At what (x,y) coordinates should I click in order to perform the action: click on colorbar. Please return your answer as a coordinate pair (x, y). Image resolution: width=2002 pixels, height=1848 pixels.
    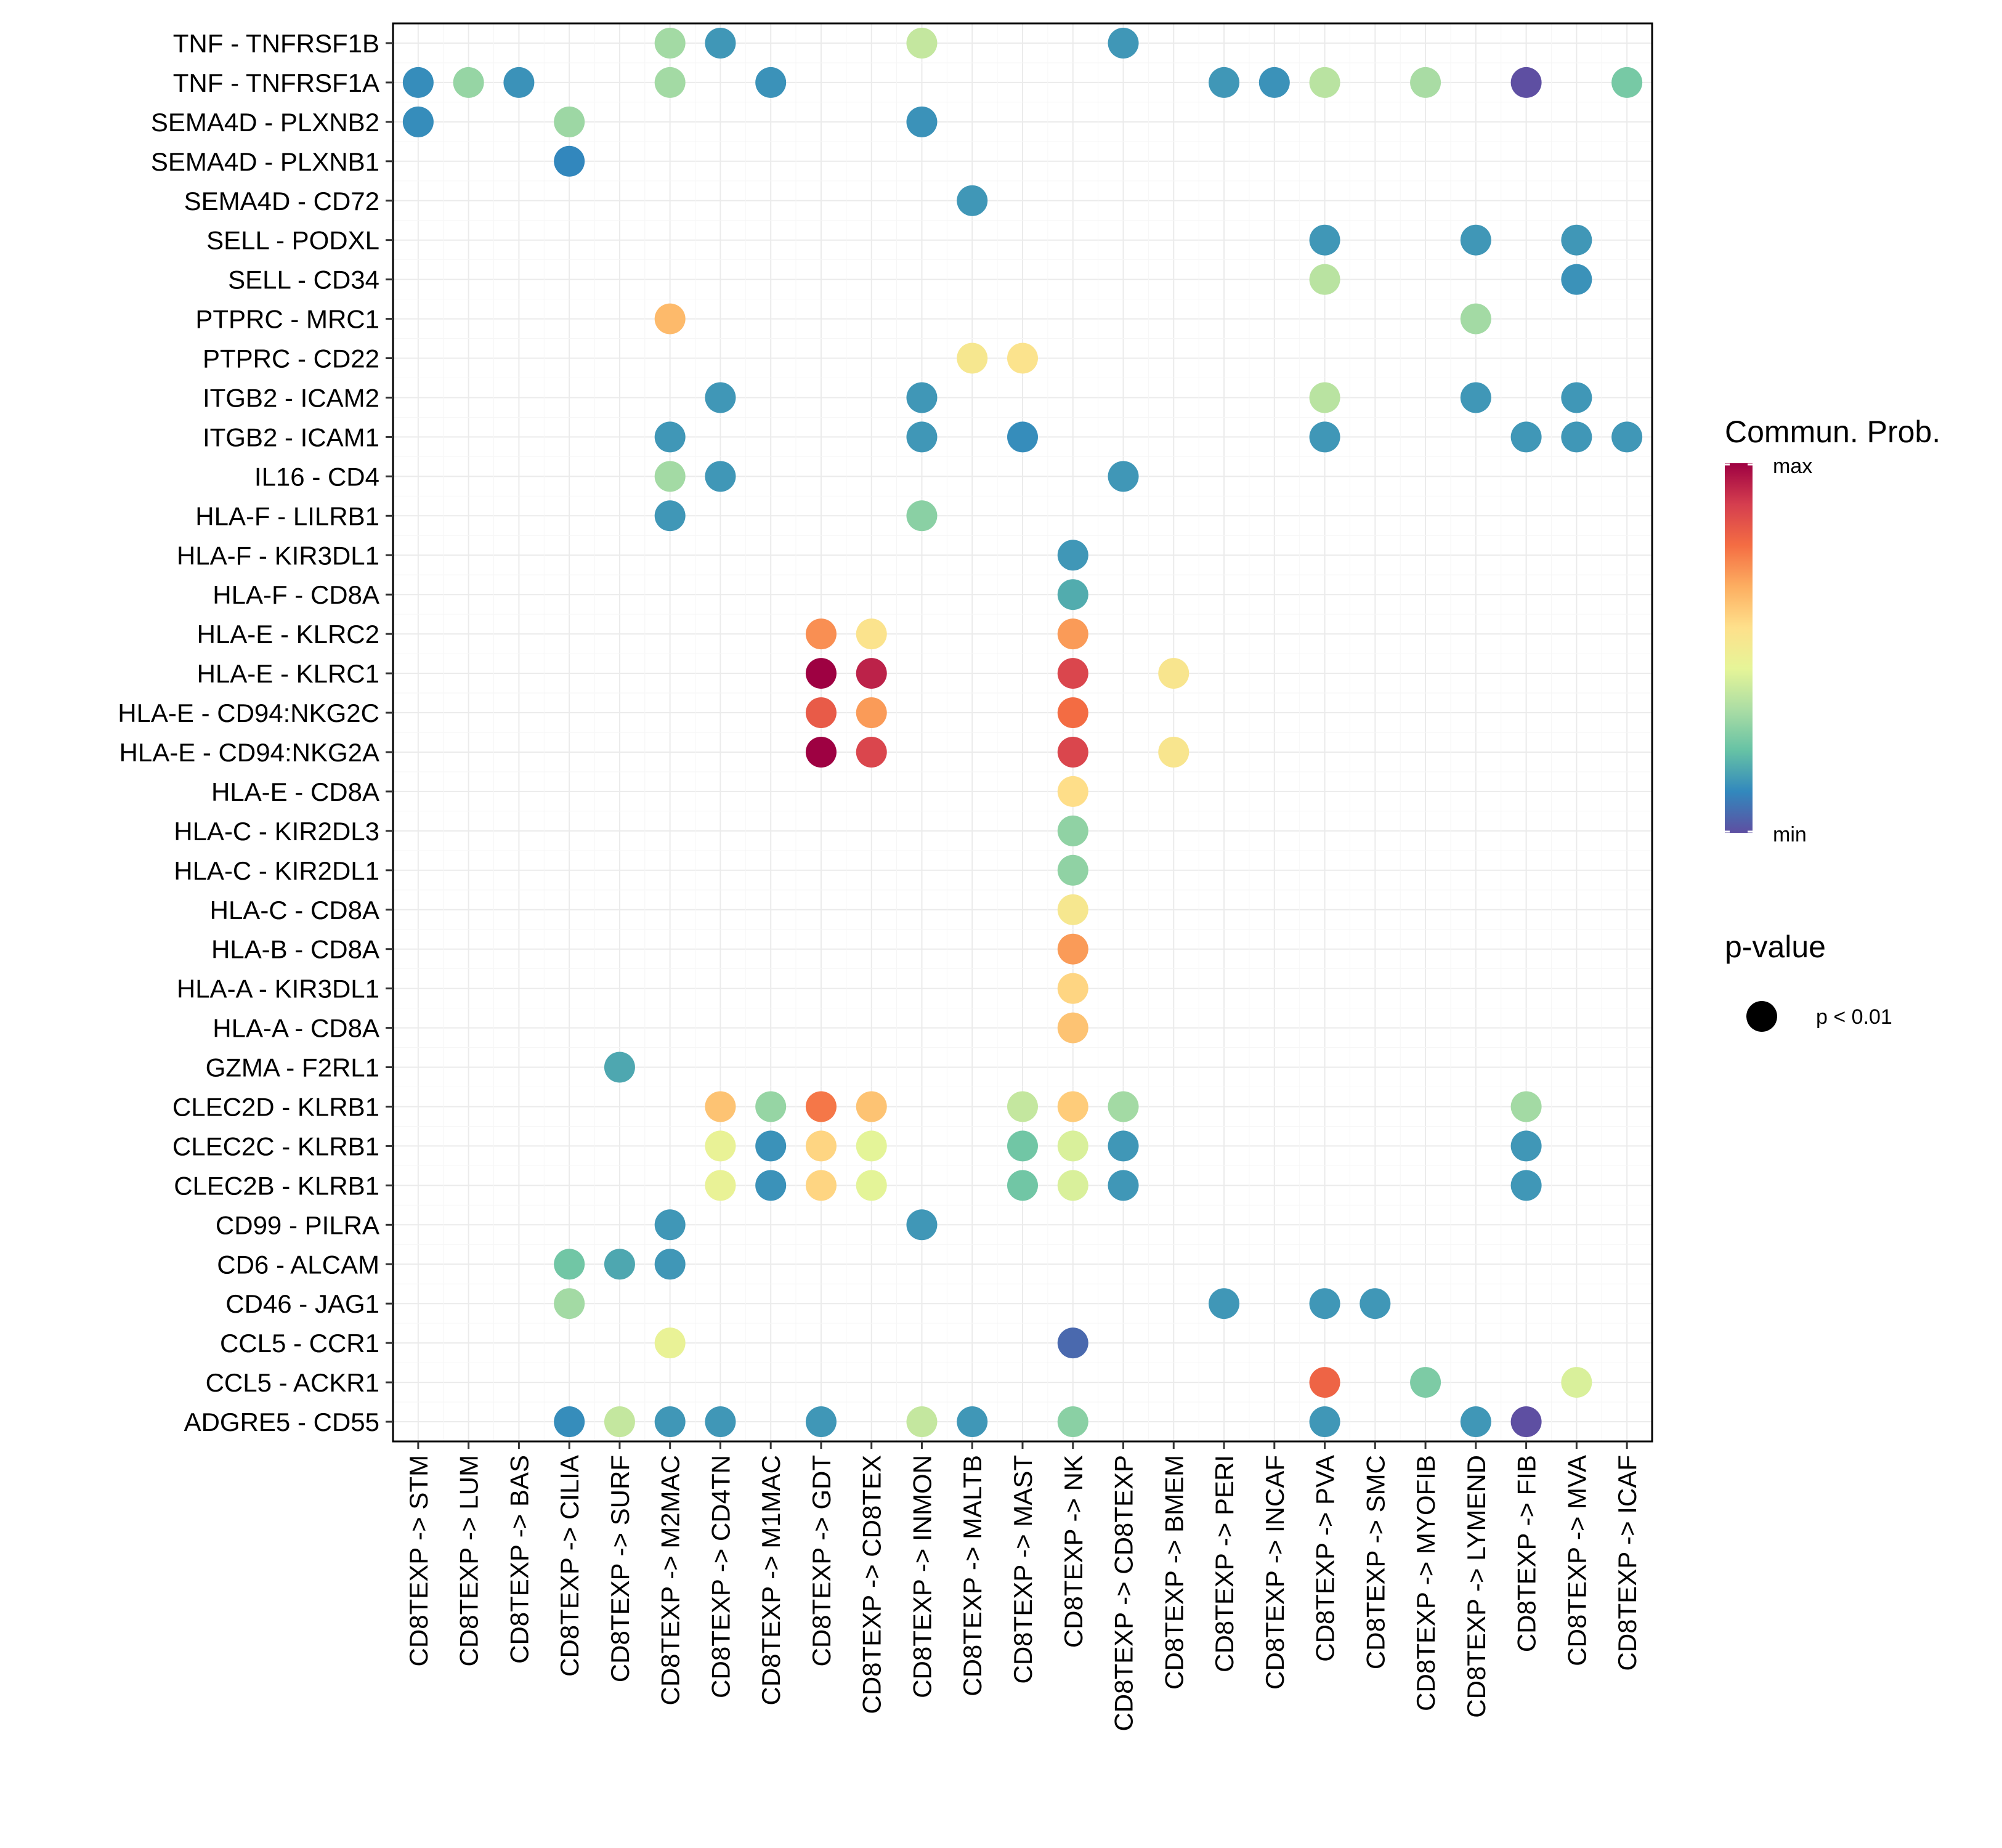
    Looking at the image, I should click on (1739, 648).